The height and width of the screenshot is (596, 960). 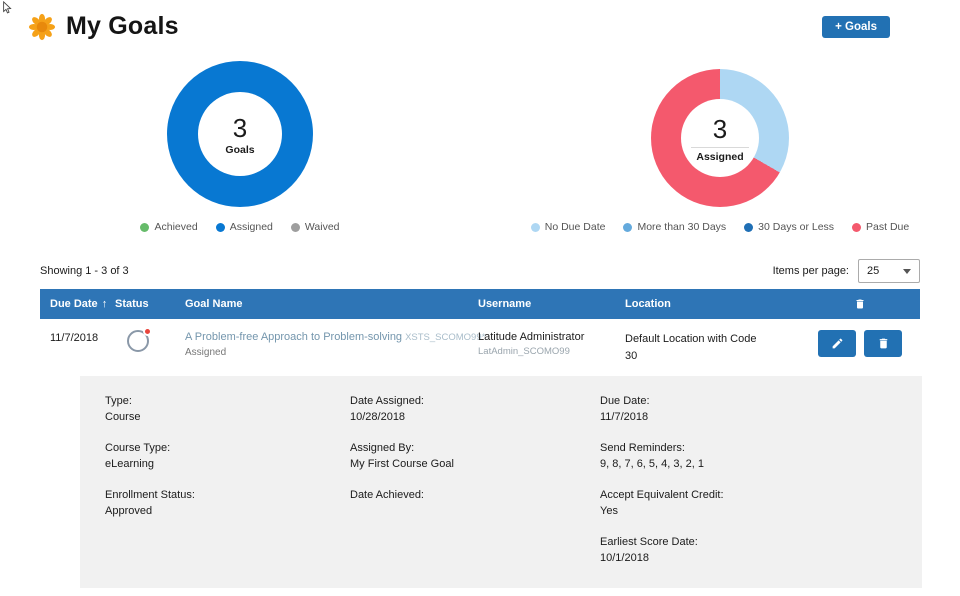 What do you see at coordinates (220, 227) in the screenshot?
I see `assigned-dot-icon` at bounding box center [220, 227].